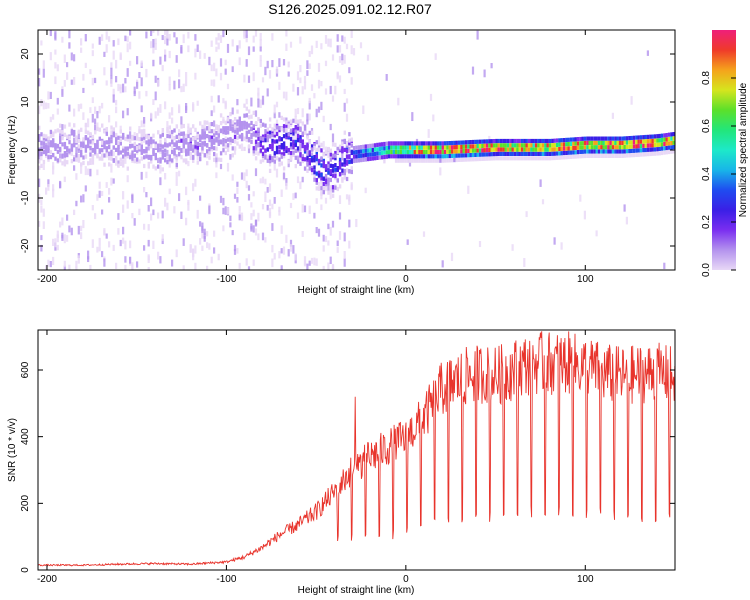  Describe the element at coordinates (47, 579) in the screenshot. I see `snr-x-tick-label: -200` at that location.